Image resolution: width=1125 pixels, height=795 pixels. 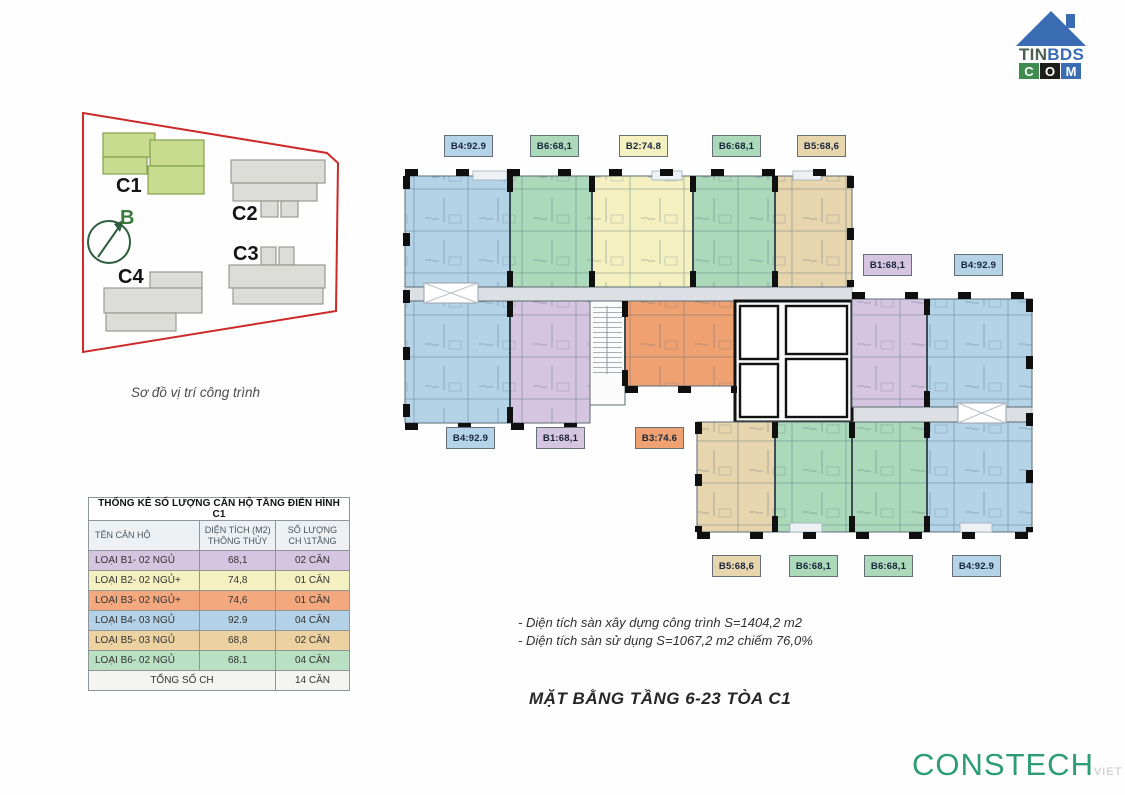 I want to click on stair-core, so click(x=607, y=353).